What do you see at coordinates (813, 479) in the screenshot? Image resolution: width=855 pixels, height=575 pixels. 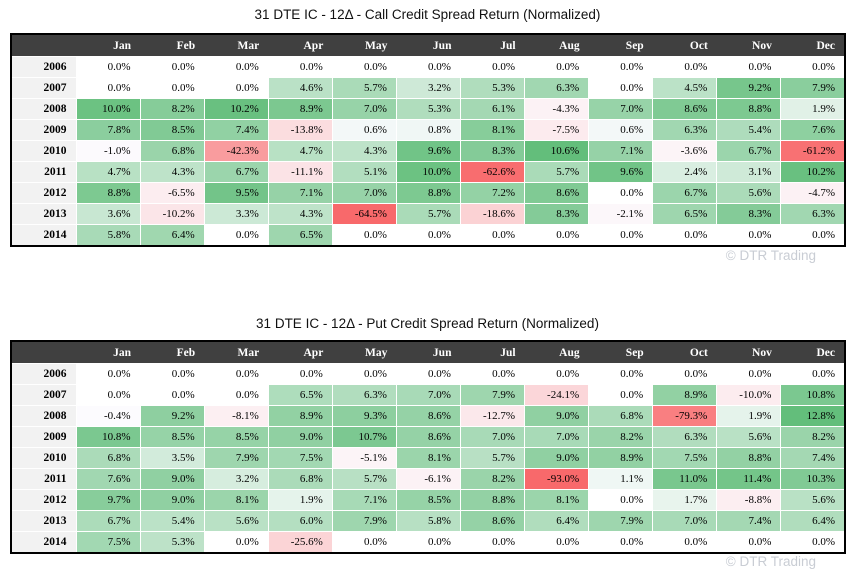 I see `heatmap-cell: 10.3%` at bounding box center [813, 479].